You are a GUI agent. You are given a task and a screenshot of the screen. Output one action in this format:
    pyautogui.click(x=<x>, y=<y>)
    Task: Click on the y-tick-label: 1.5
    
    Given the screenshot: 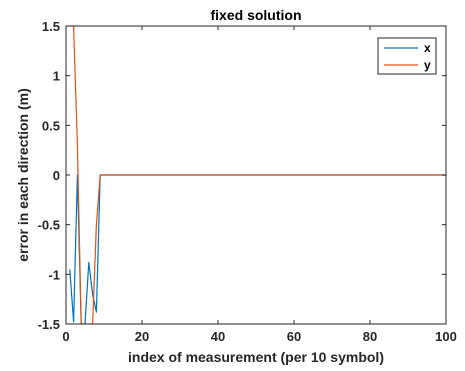 What is the action you would take?
    pyautogui.click(x=51, y=26)
    